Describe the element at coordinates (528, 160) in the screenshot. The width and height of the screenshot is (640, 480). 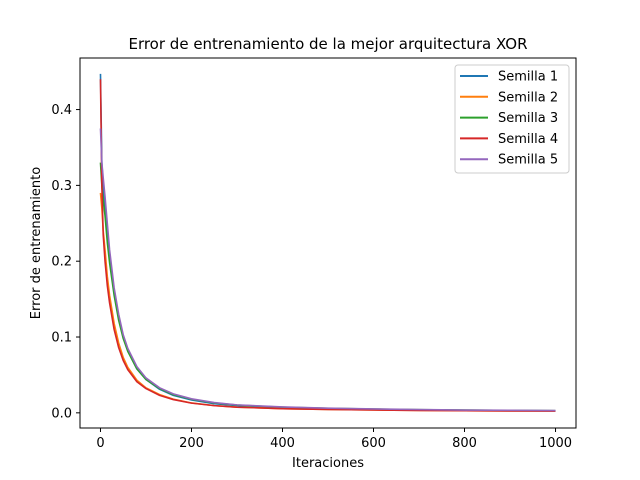
I see `legend-label: Semilla 5` at that location.